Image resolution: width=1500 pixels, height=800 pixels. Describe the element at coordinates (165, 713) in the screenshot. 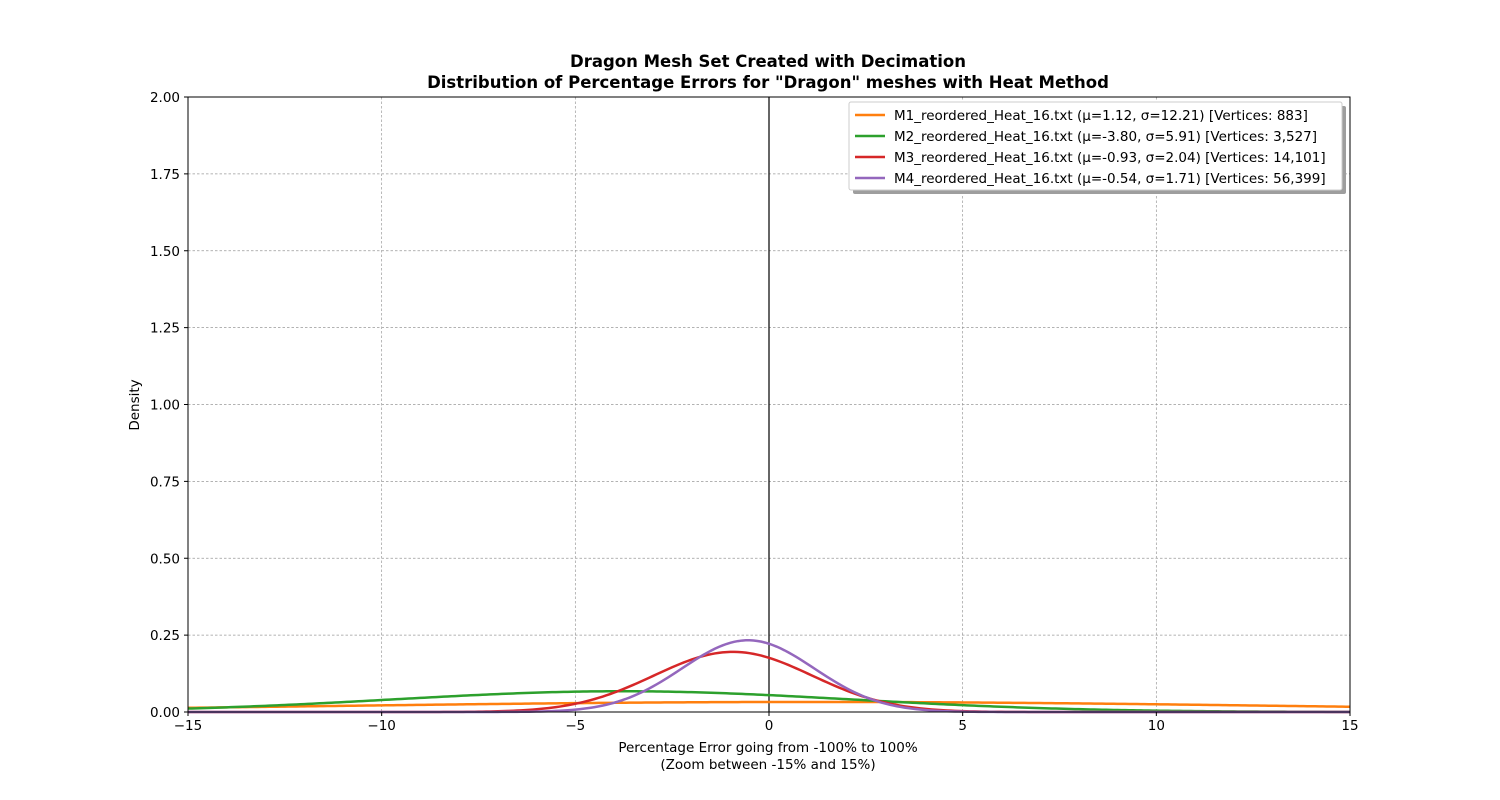

I see `y-tick-label: 0.00` at that location.